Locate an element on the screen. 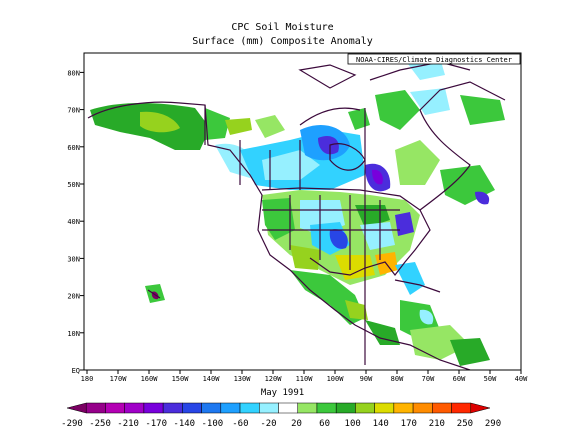 The image size is (565, 437). lon-tick-label: 80W is located at coordinates (397, 379).